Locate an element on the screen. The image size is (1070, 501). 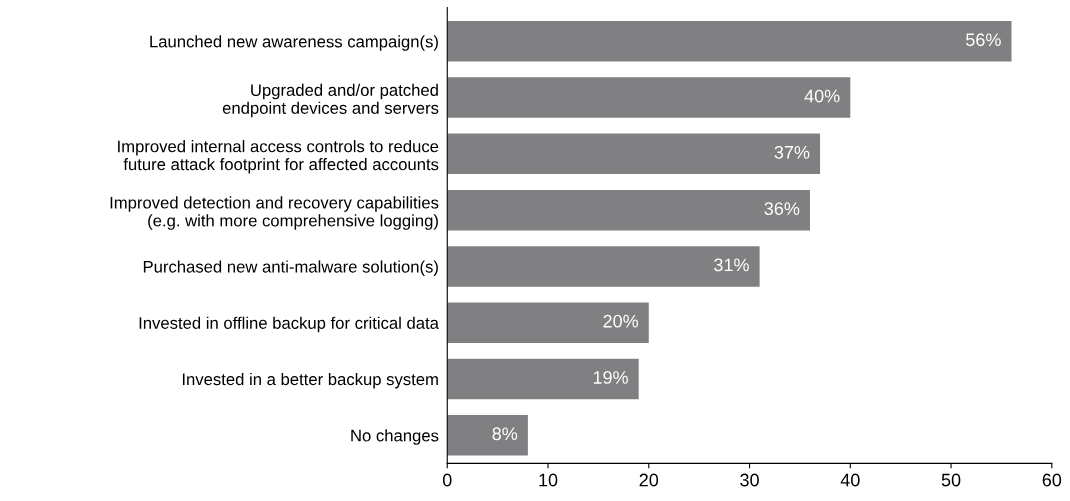
data-label: 31% is located at coordinates (731, 265).